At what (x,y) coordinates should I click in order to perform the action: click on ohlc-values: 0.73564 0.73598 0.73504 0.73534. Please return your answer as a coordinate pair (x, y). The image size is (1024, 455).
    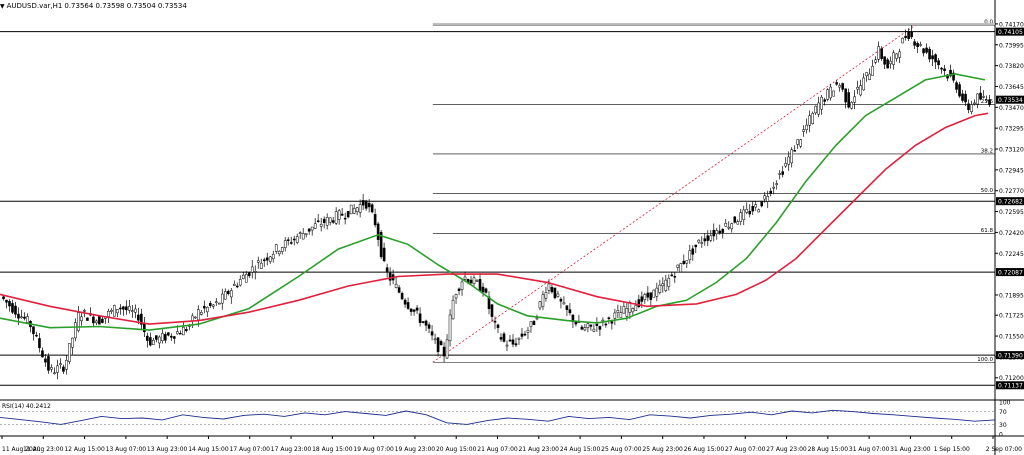
    Looking at the image, I should click on (125, 6).